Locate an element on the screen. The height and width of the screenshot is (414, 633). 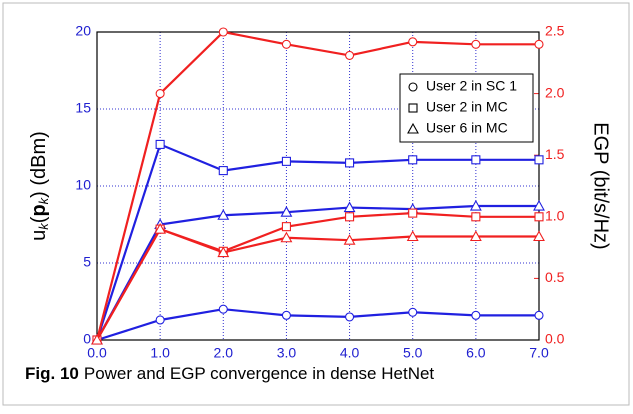
legend-label: User 2 in SC 1 is located at coordinates (471, 86).